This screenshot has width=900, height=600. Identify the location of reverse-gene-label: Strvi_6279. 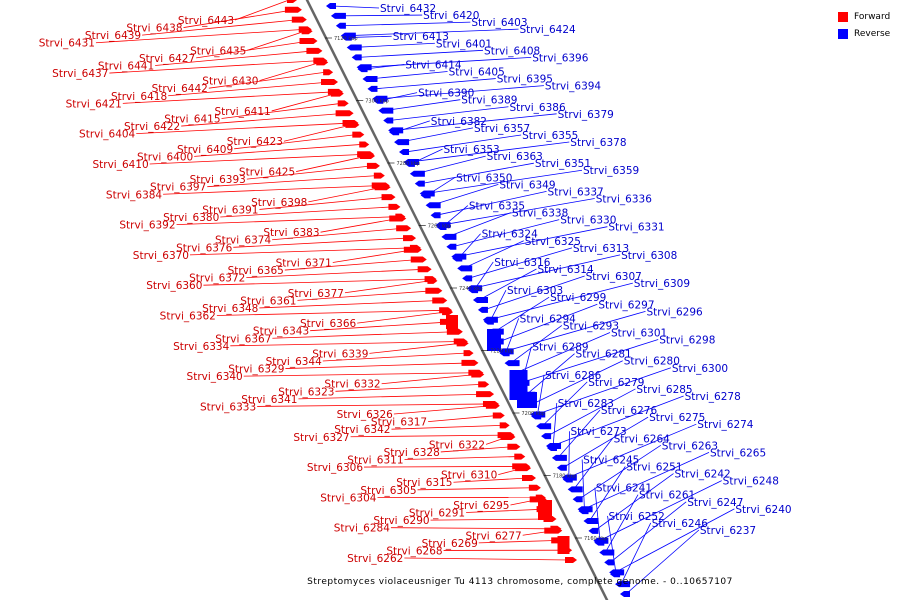
(616, 383).